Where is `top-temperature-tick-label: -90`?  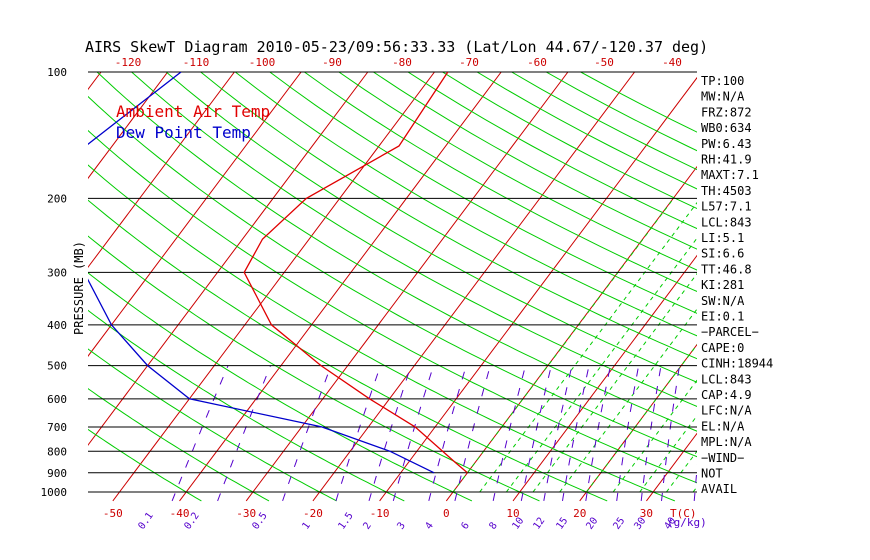 top-temperature-tick-label: -90 is located at coordinates (332, 62).